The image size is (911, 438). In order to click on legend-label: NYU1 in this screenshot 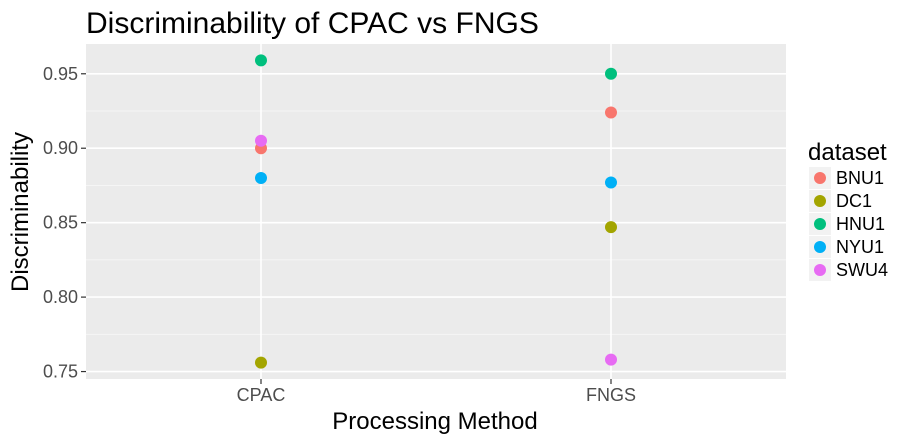, I will do `click(860, 247)`.